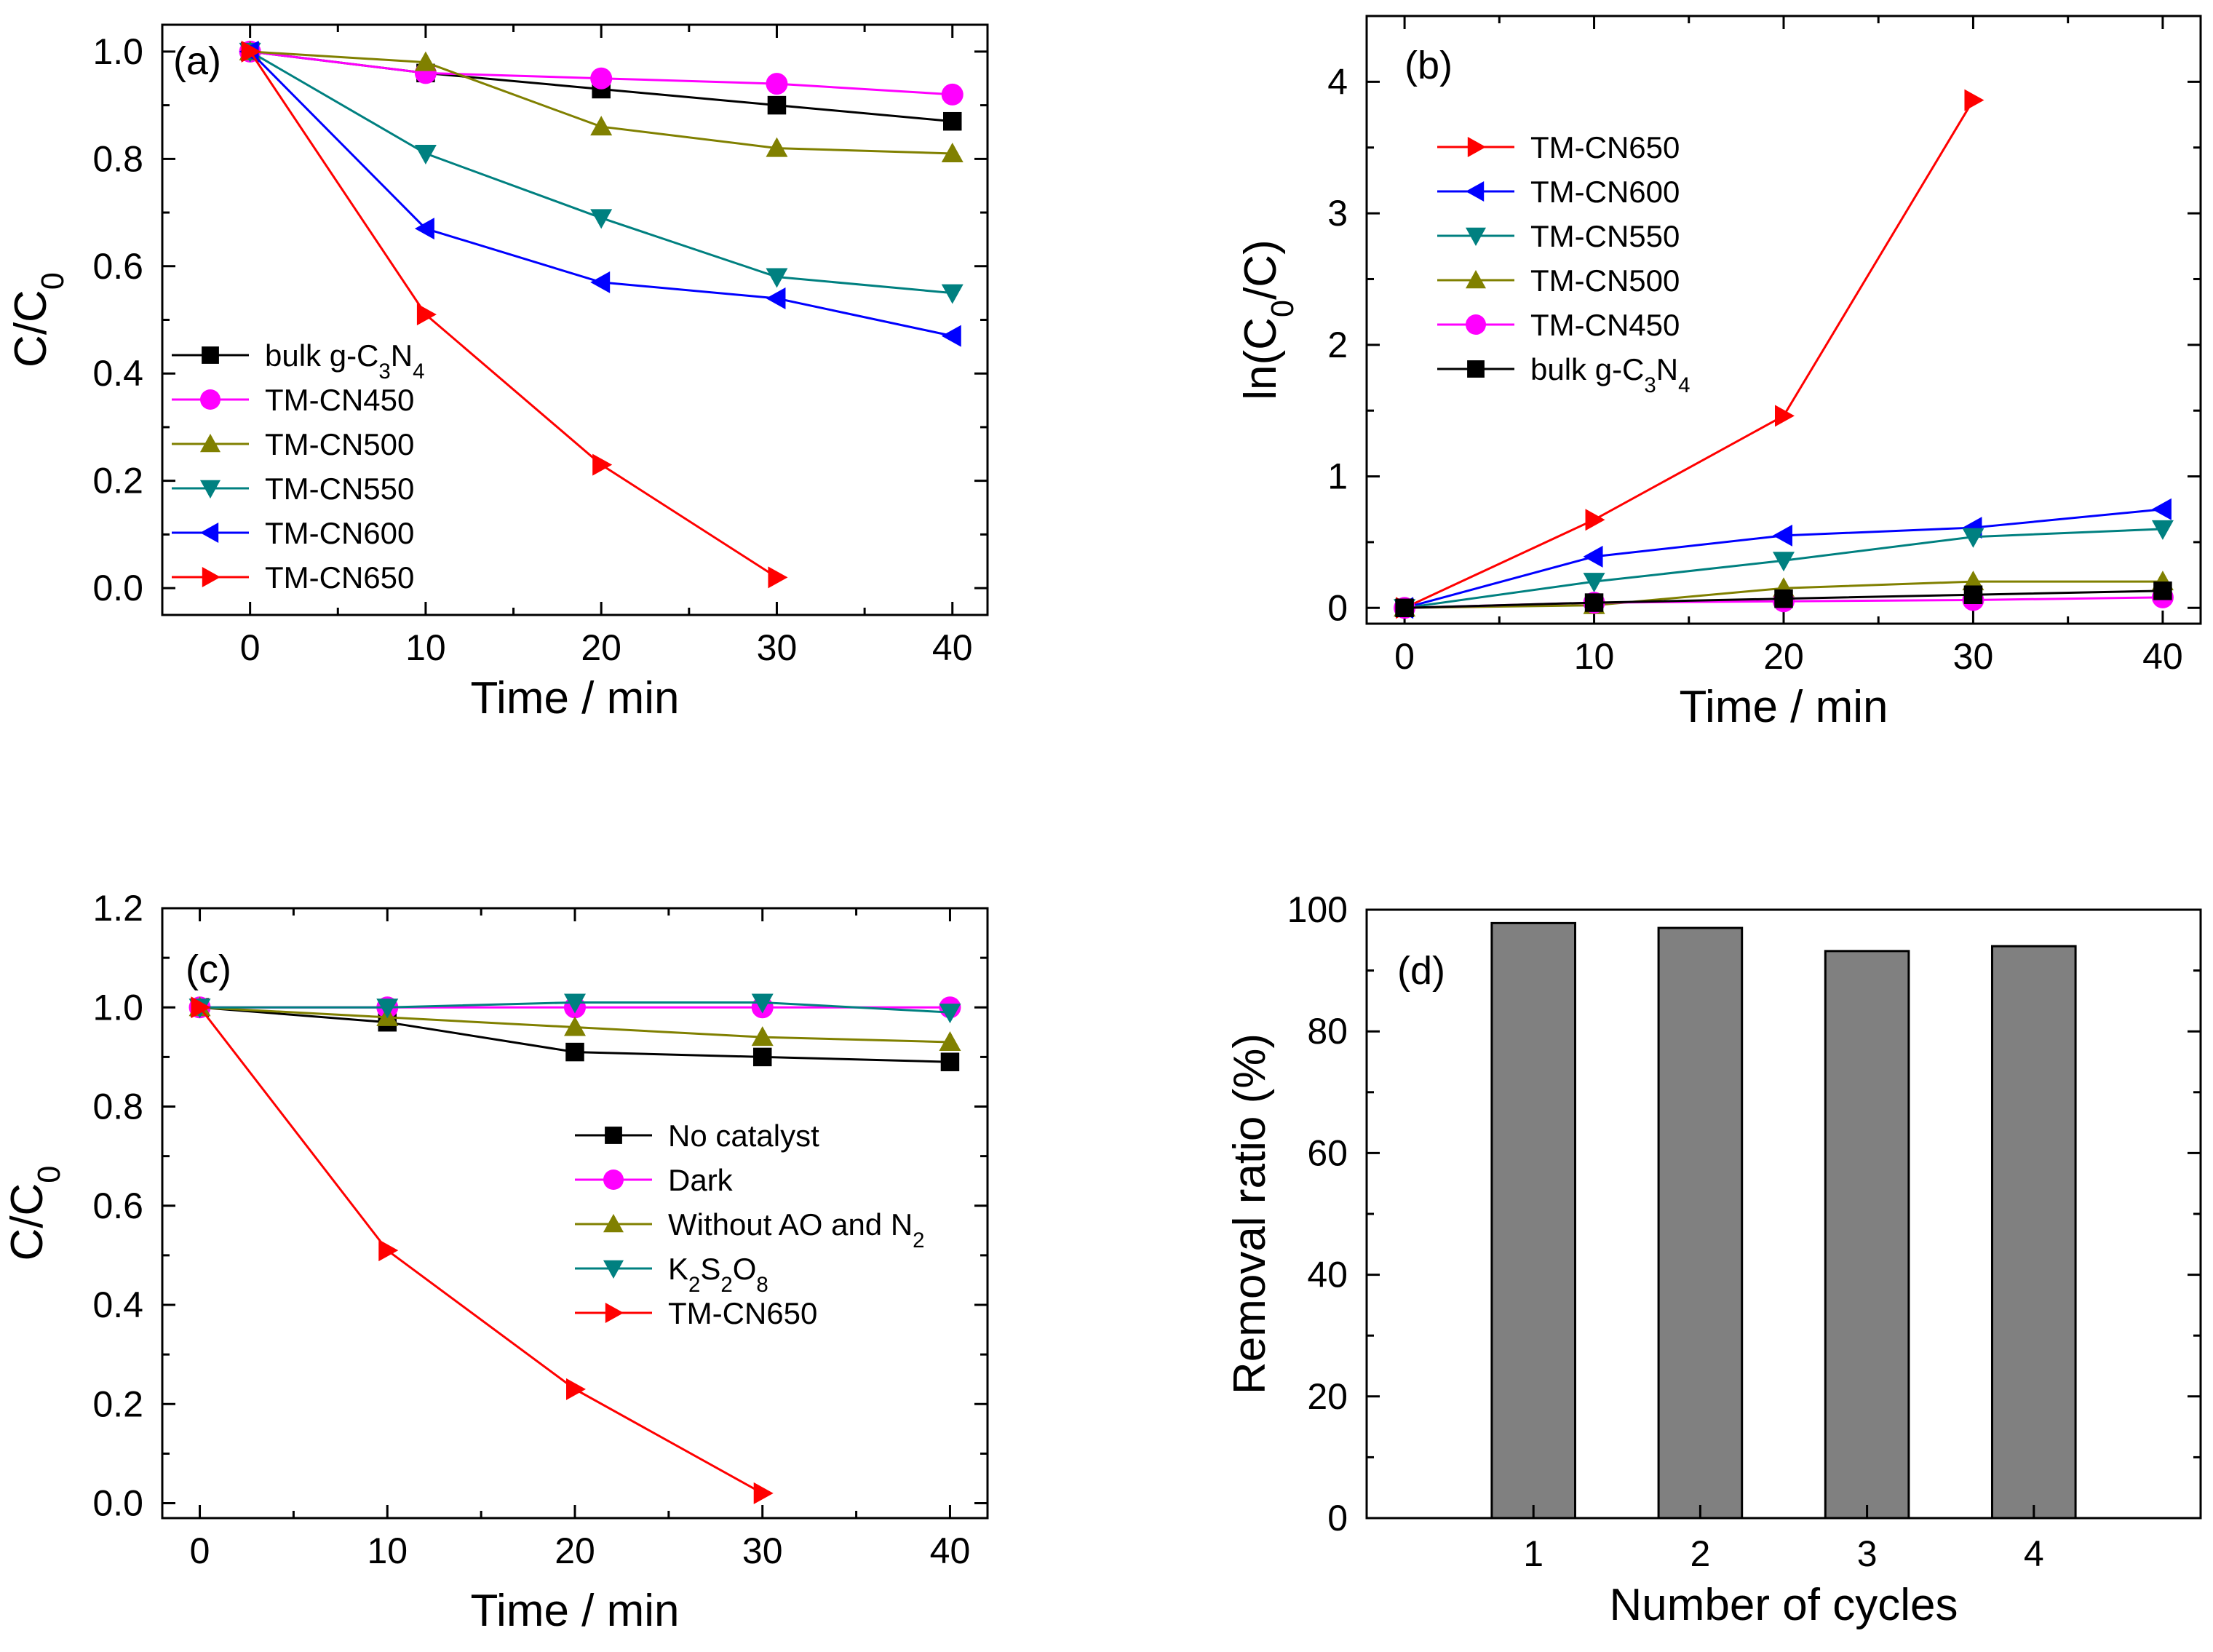 This screenshot has height=1652, width=2213. What do you see at coordinates (1605, 192) in the screenshot?
I see `legend-label: TM-CN600` at bounding box center [1605, 192].